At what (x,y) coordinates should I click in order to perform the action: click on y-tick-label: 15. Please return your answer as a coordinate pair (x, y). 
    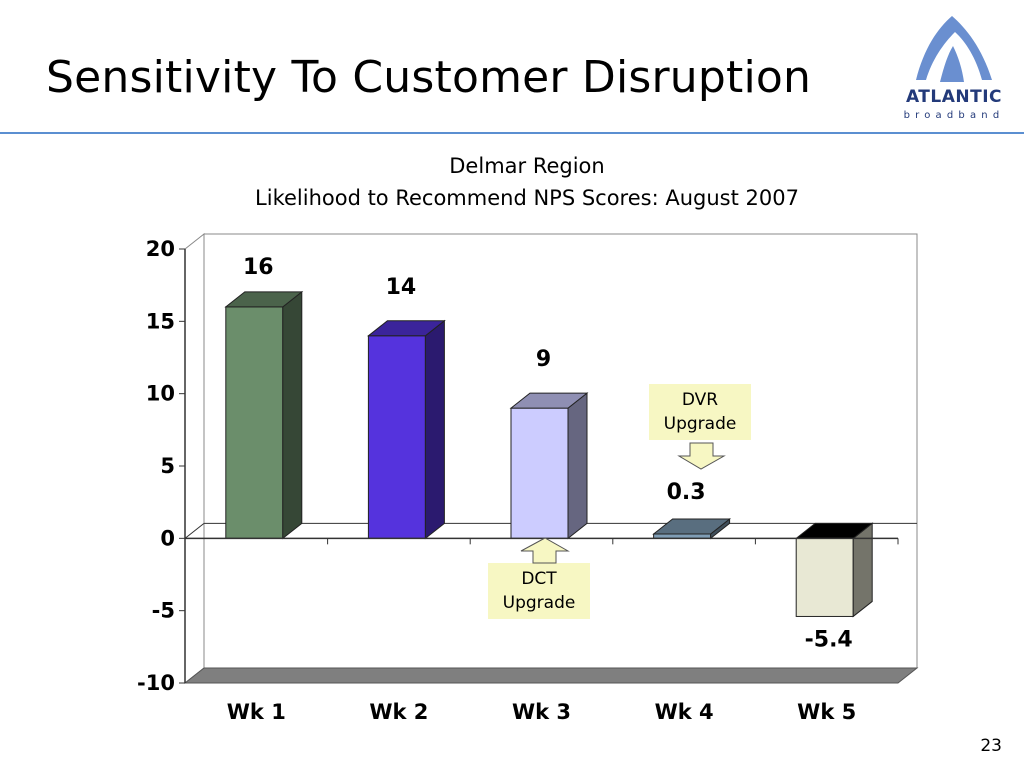
    Looking at the image, I should click on (160, 321).